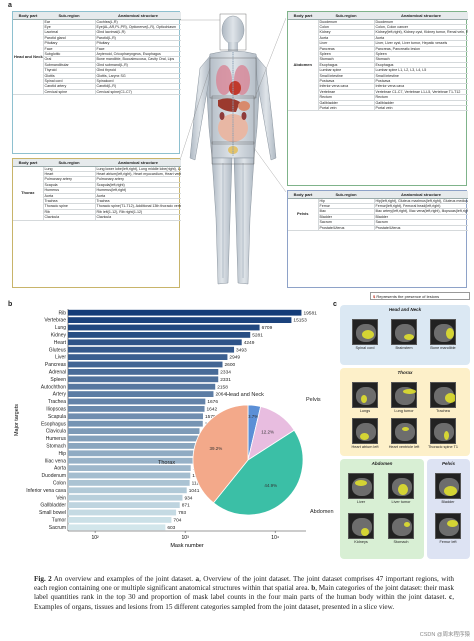  I want to click on table-row: Humerus Humerus(left,right), so click(97, 190).